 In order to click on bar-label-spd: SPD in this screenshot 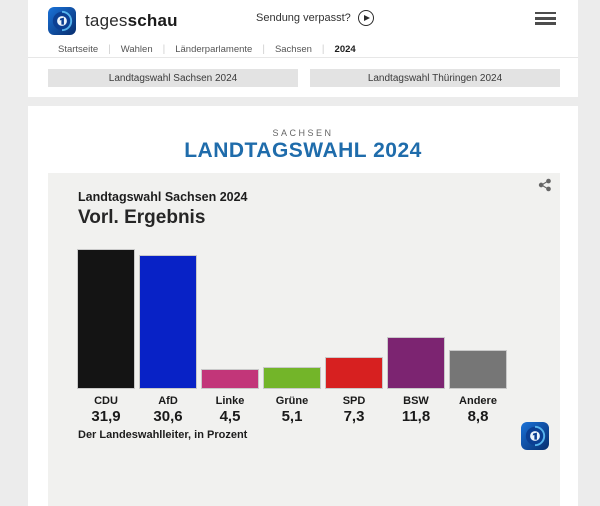, I will do `click(354, 401)`.